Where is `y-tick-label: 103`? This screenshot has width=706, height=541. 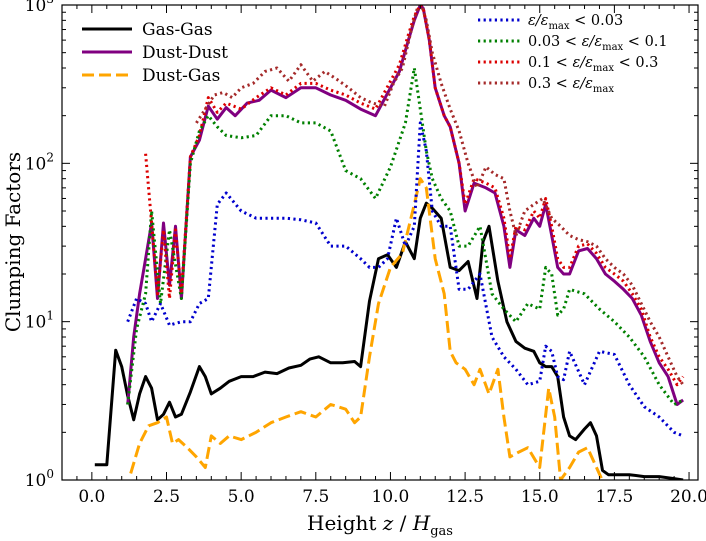 y-tick-label: 103 is located at coordinates (39, 8).